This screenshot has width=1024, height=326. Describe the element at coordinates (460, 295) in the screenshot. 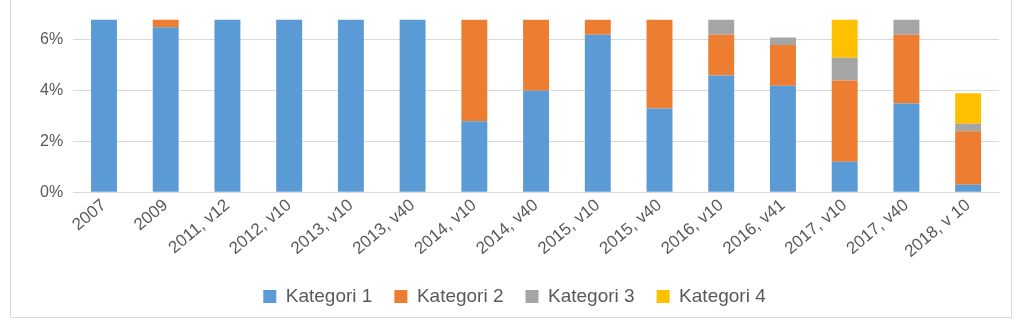

I see `legend-label: Kategori 2` at that location.